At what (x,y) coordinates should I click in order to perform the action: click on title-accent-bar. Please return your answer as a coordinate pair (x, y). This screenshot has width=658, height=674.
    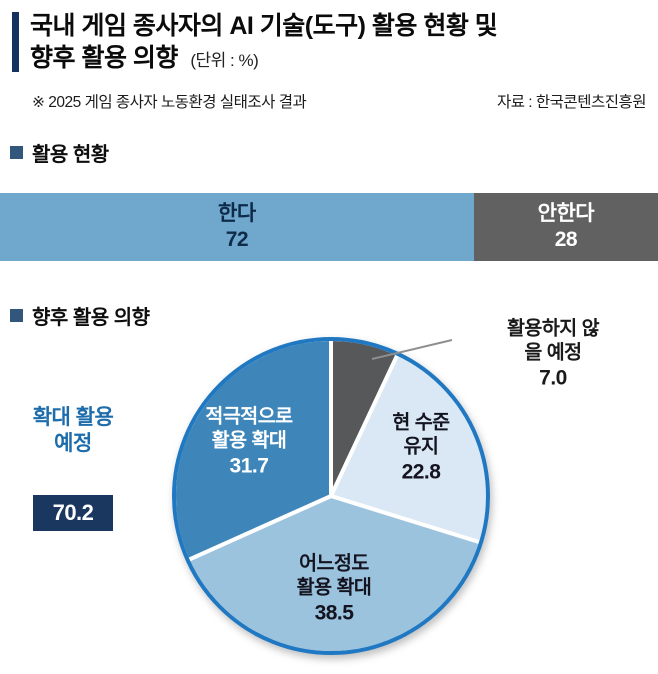
    Looking at the image, I should click on (15, 42).